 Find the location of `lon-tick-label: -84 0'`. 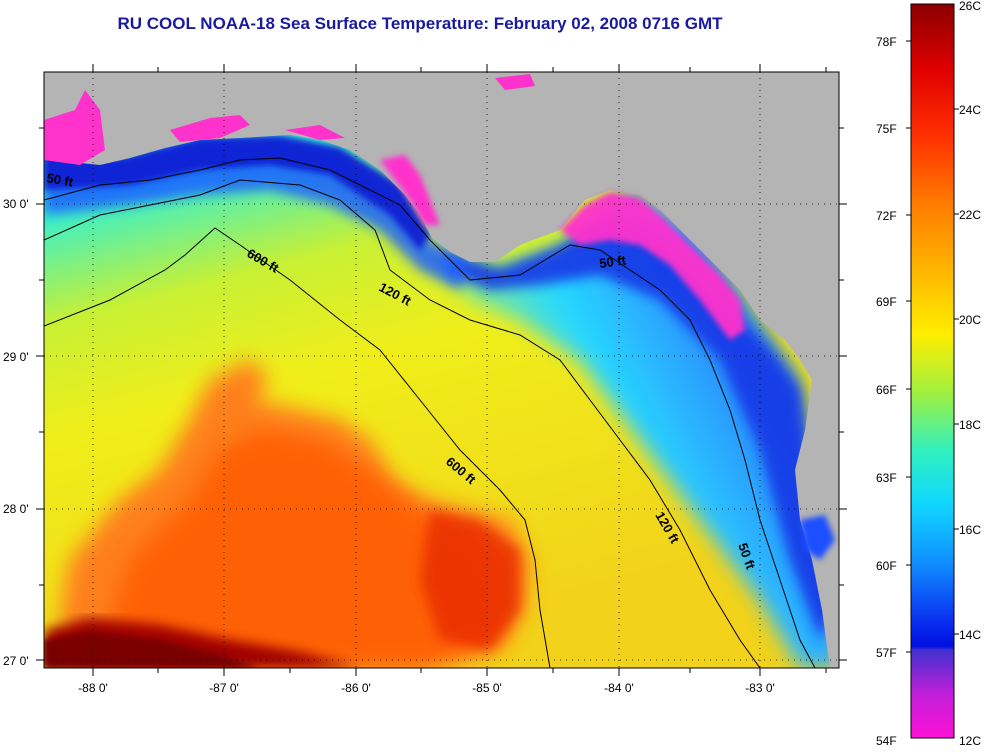

lon-tick-label: -84 0' is located at coordinates (619, 688).